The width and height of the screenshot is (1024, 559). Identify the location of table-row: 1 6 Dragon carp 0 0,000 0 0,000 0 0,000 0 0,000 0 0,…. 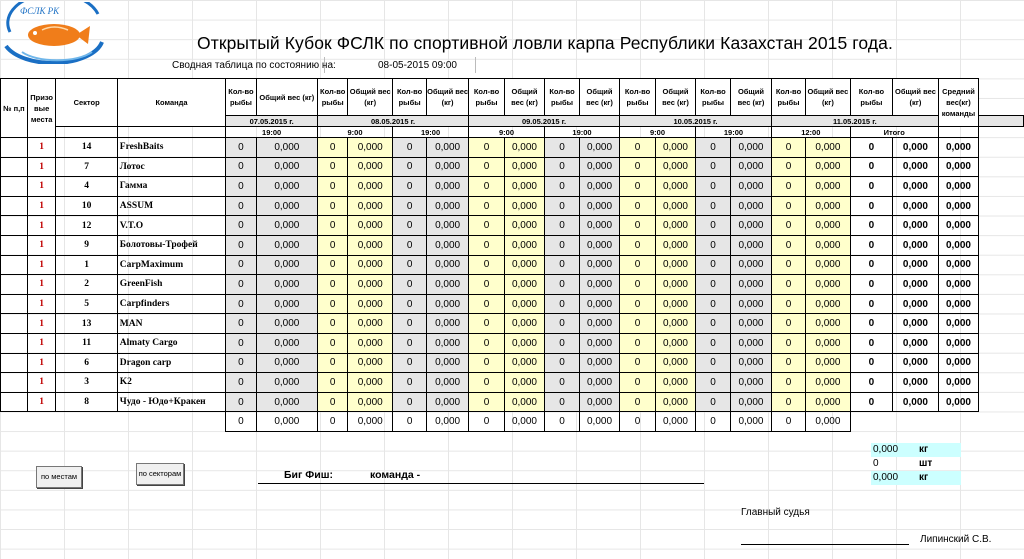
(512, 363).